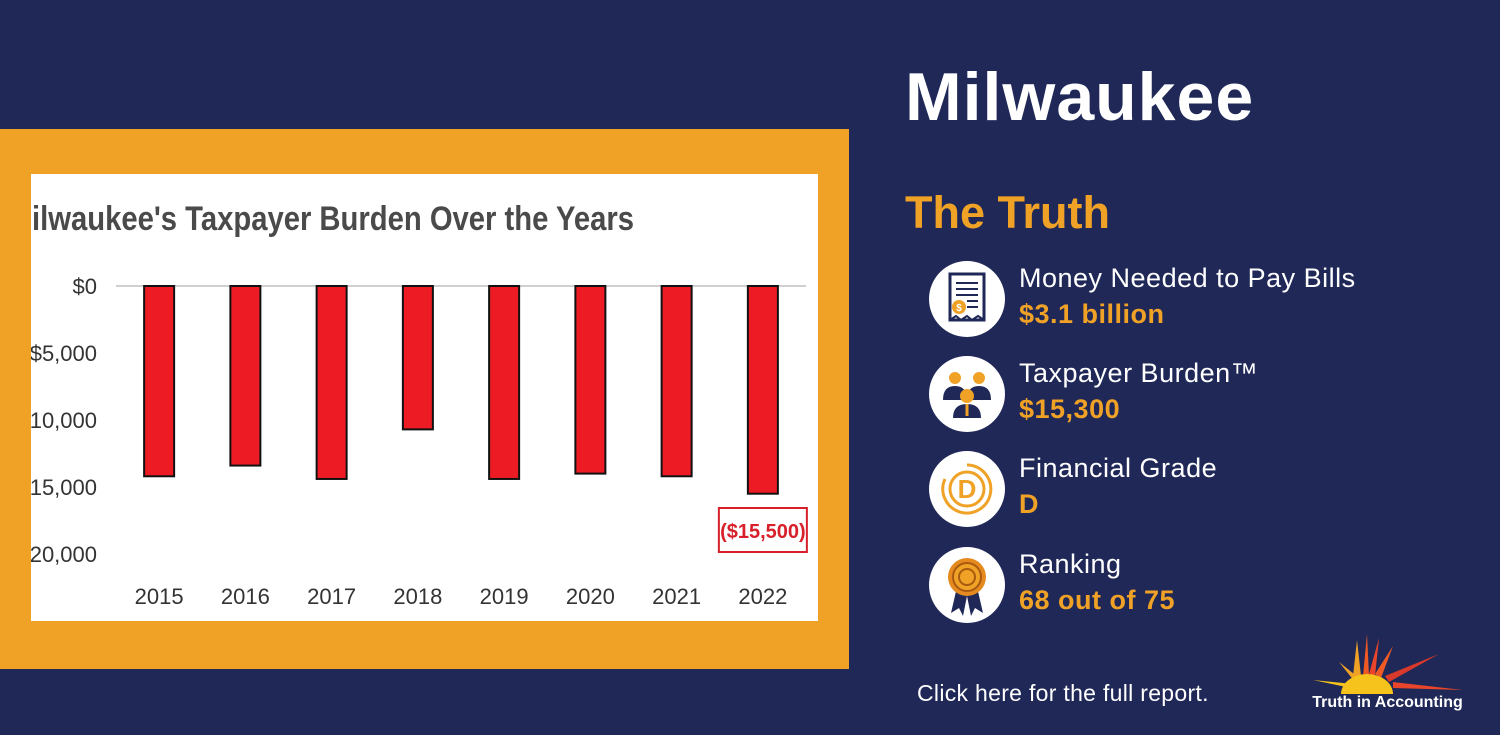 This screenshot has width=1500, height=735. I want to click on stat-taxpayer-burden: Taxpayer Burden™ $15,300, so click(1189, 395).